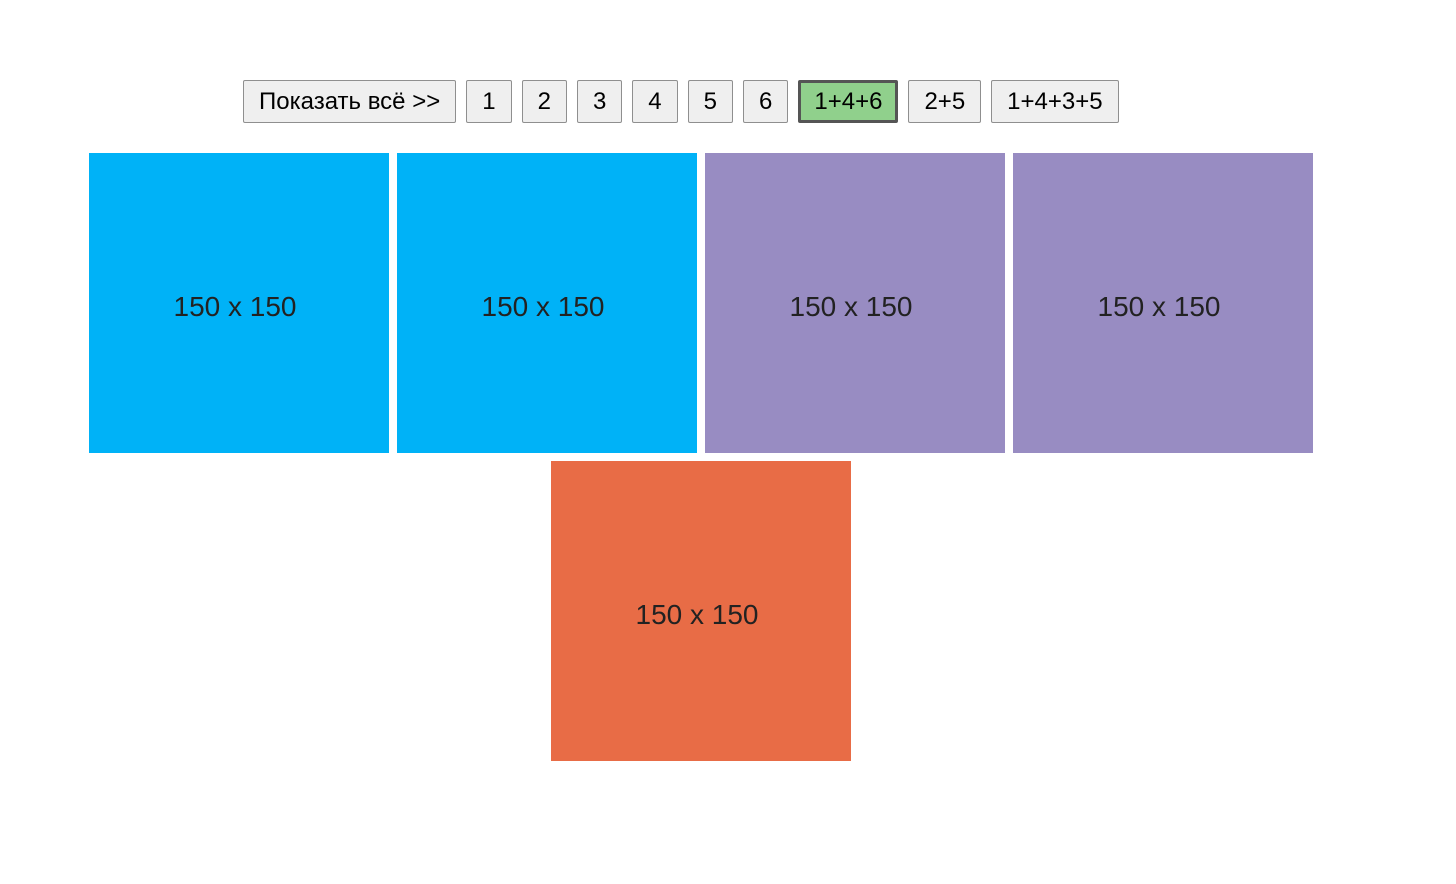  Describe the element at coordinates (655, 101) in the screenshot. I see `filter-button: 4` at that location.